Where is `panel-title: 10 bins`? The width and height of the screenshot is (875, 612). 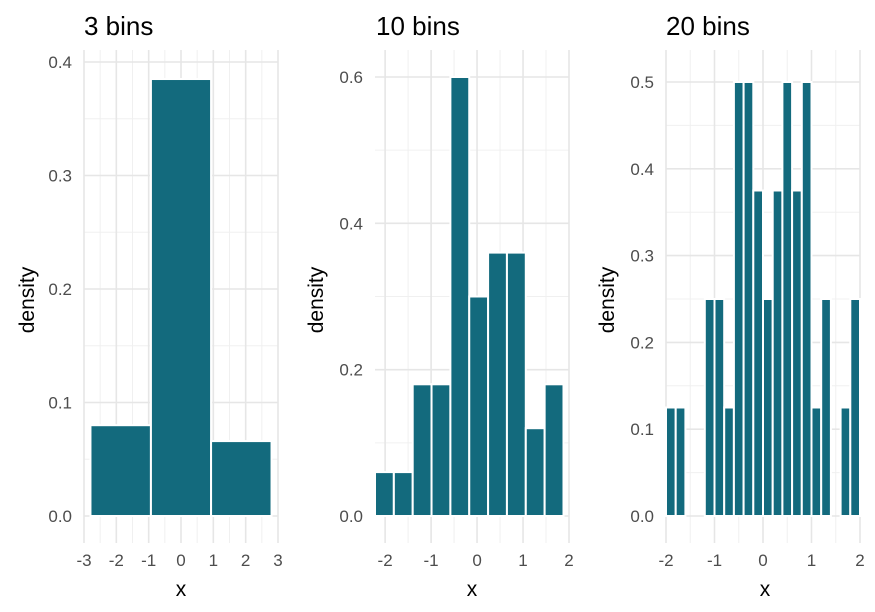
panel-title: 10 bins is located at coordinates (418, 26).